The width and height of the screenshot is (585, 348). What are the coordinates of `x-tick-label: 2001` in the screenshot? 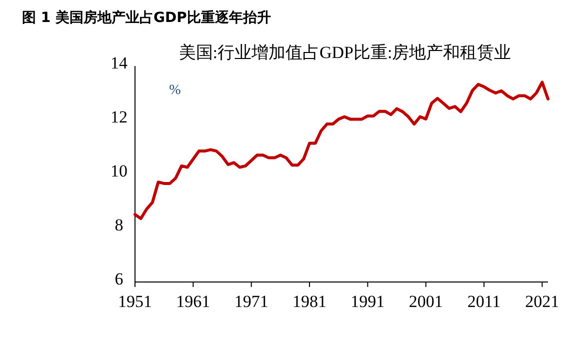 It's located at (425, 301).